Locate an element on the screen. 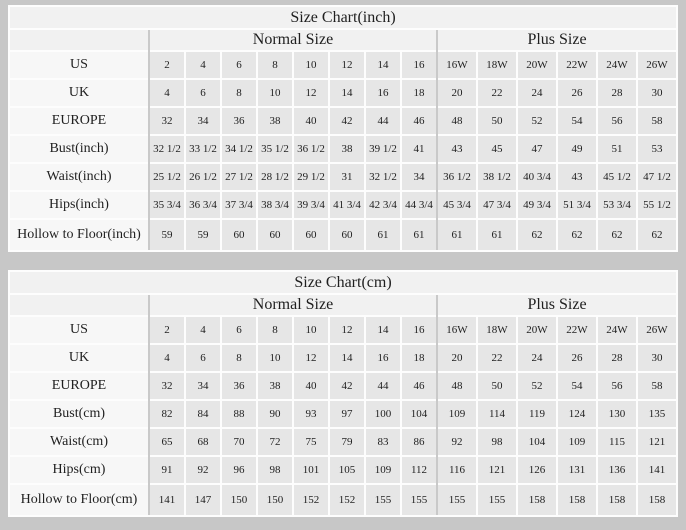 The height and width of the screenshot is (530, 686). size-cell: 152 is located at coordinates (311, 500).